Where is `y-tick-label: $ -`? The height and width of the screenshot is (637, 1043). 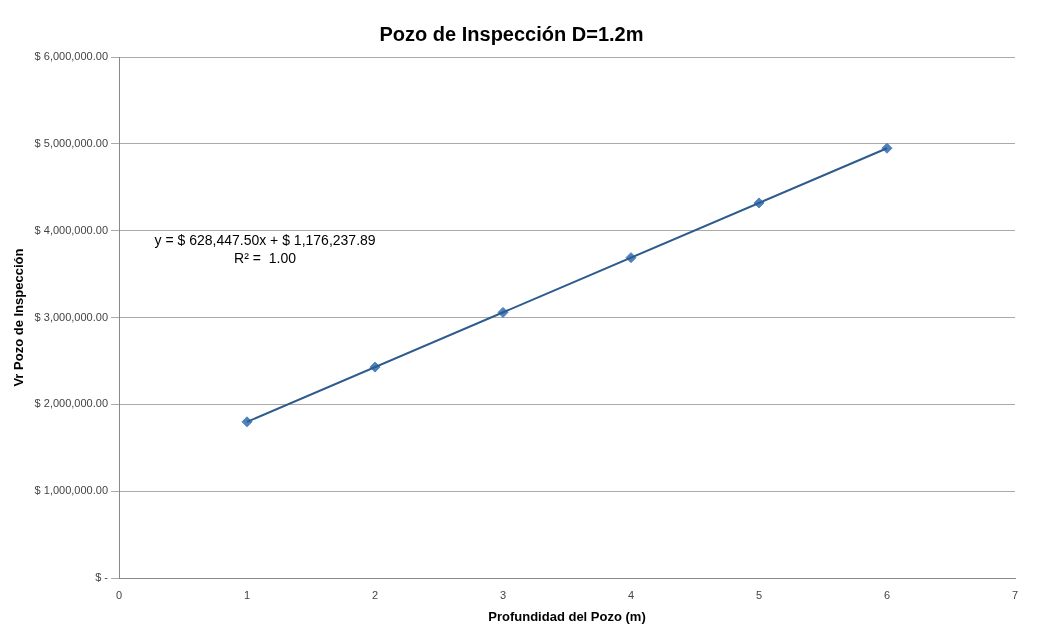 y-tick-label: $ - is located at coordinates (102, 577).